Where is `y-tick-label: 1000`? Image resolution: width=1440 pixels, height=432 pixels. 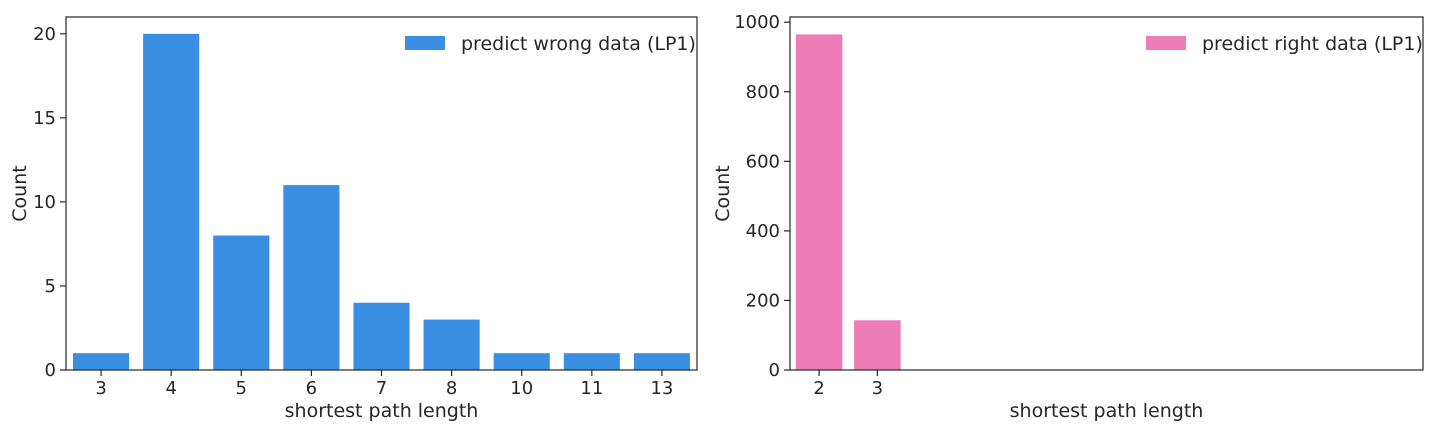
y-tick-label: 1000 is located at coordinates (757, 22).